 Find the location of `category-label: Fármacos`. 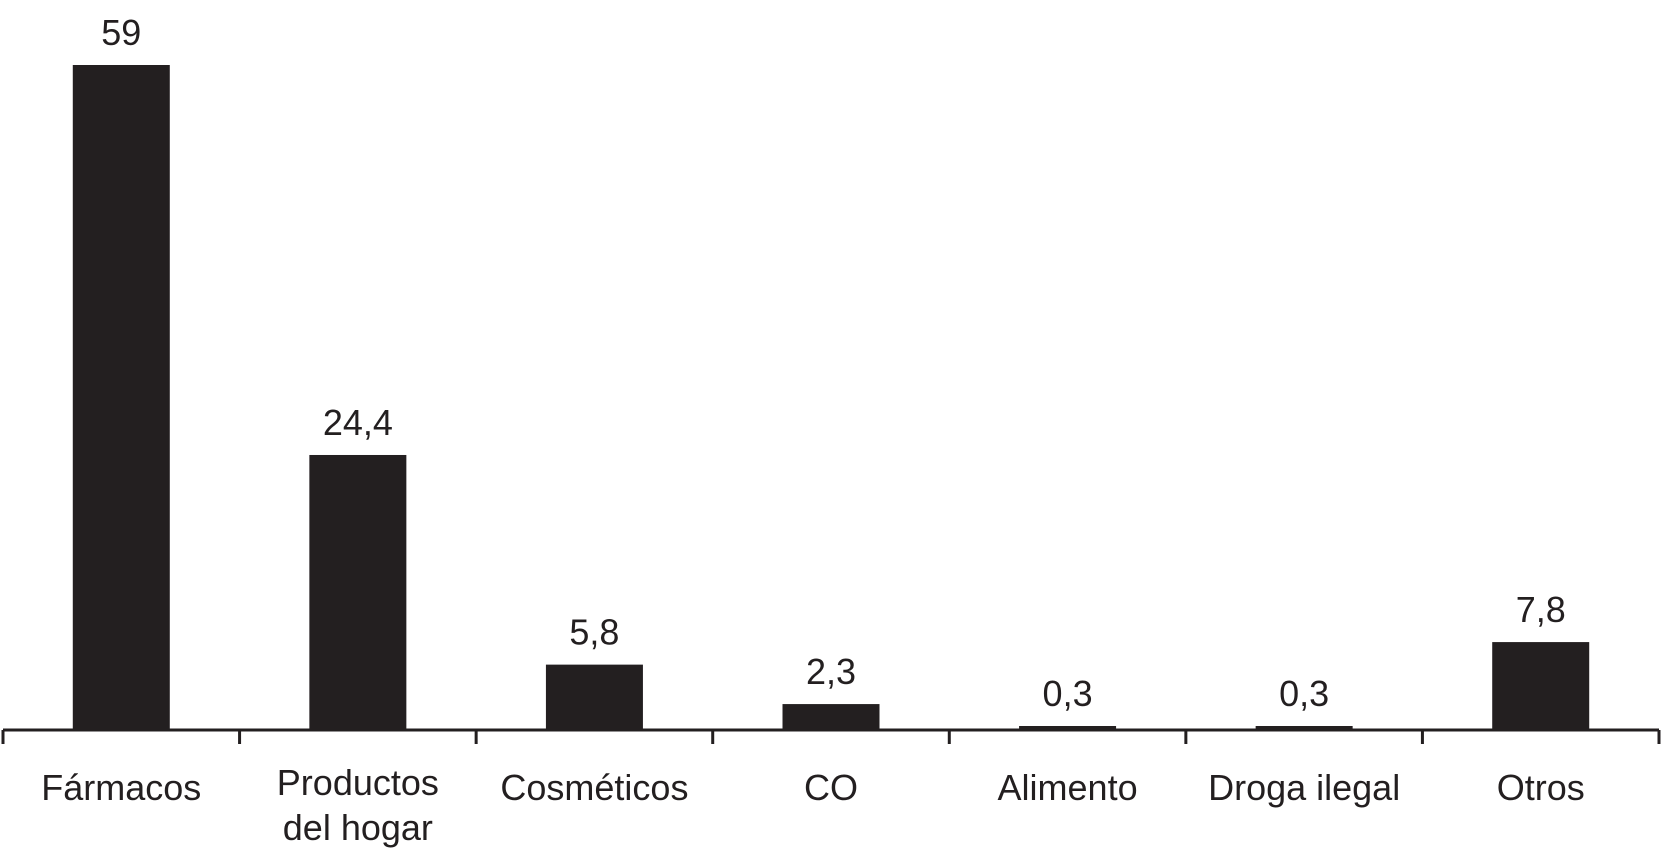

category-label: Fármacos is located at coordinates (121, 787).